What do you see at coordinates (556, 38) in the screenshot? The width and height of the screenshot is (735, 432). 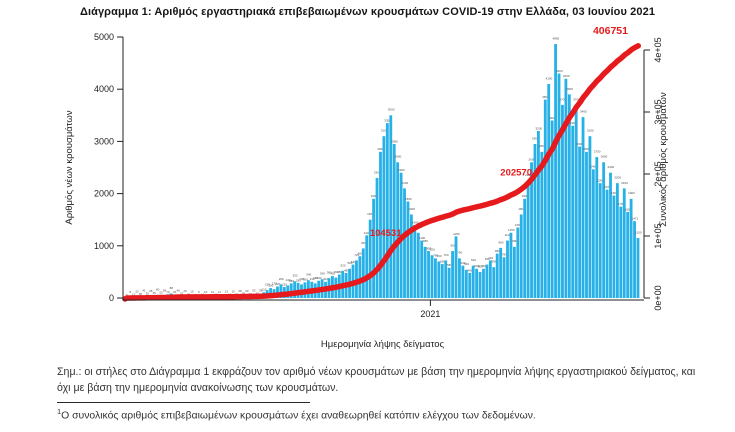 I see `svg-text: 4865` at bounding box center [556, 38].